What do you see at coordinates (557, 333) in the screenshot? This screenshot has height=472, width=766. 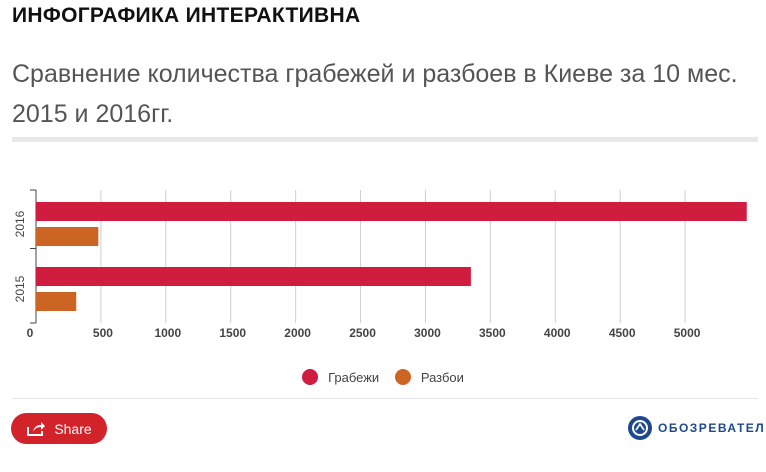 I see `x-tick-label: 4000` at bounding box center [557, 333].